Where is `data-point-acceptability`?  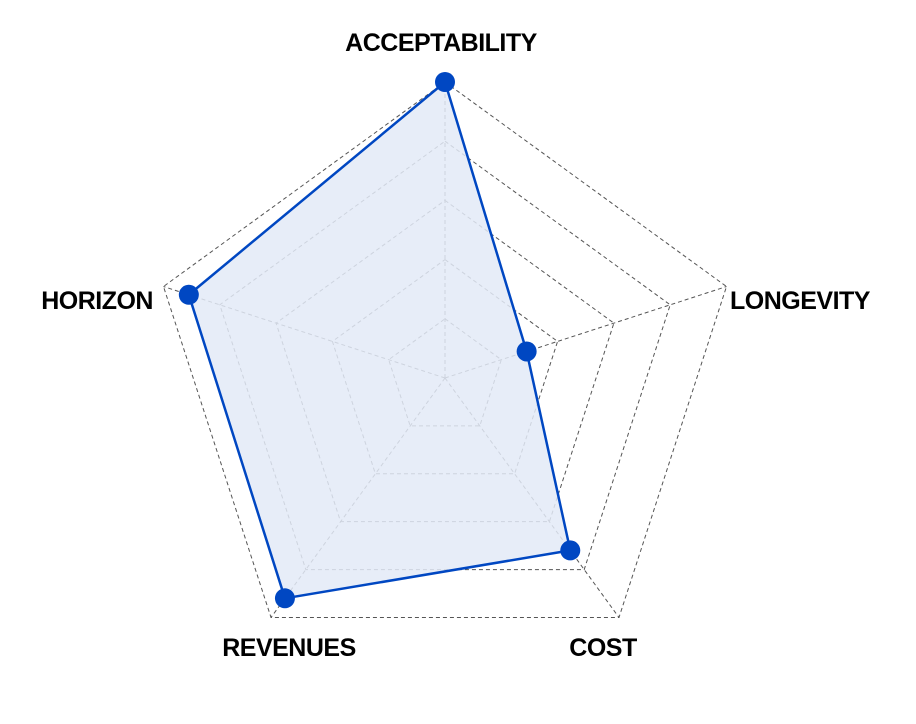
data-point-acceptability is located at coordinates (445, 82).